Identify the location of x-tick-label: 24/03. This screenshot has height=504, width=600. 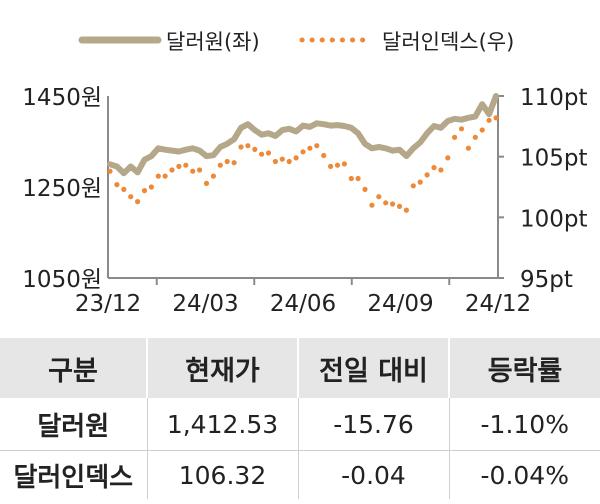
(205, 304).